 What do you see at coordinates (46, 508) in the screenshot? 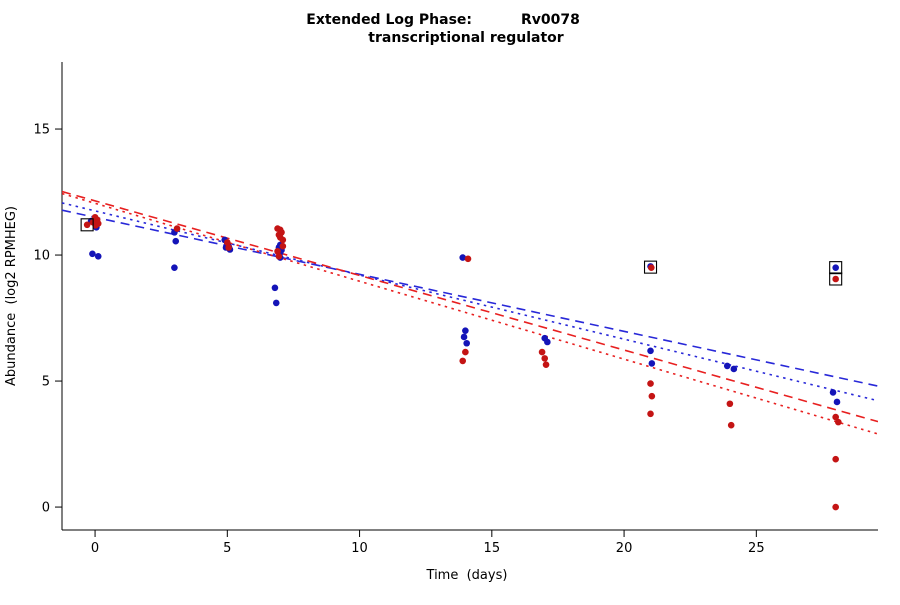
I see `y-tick-label: 0` at bounding box center [46, 508].